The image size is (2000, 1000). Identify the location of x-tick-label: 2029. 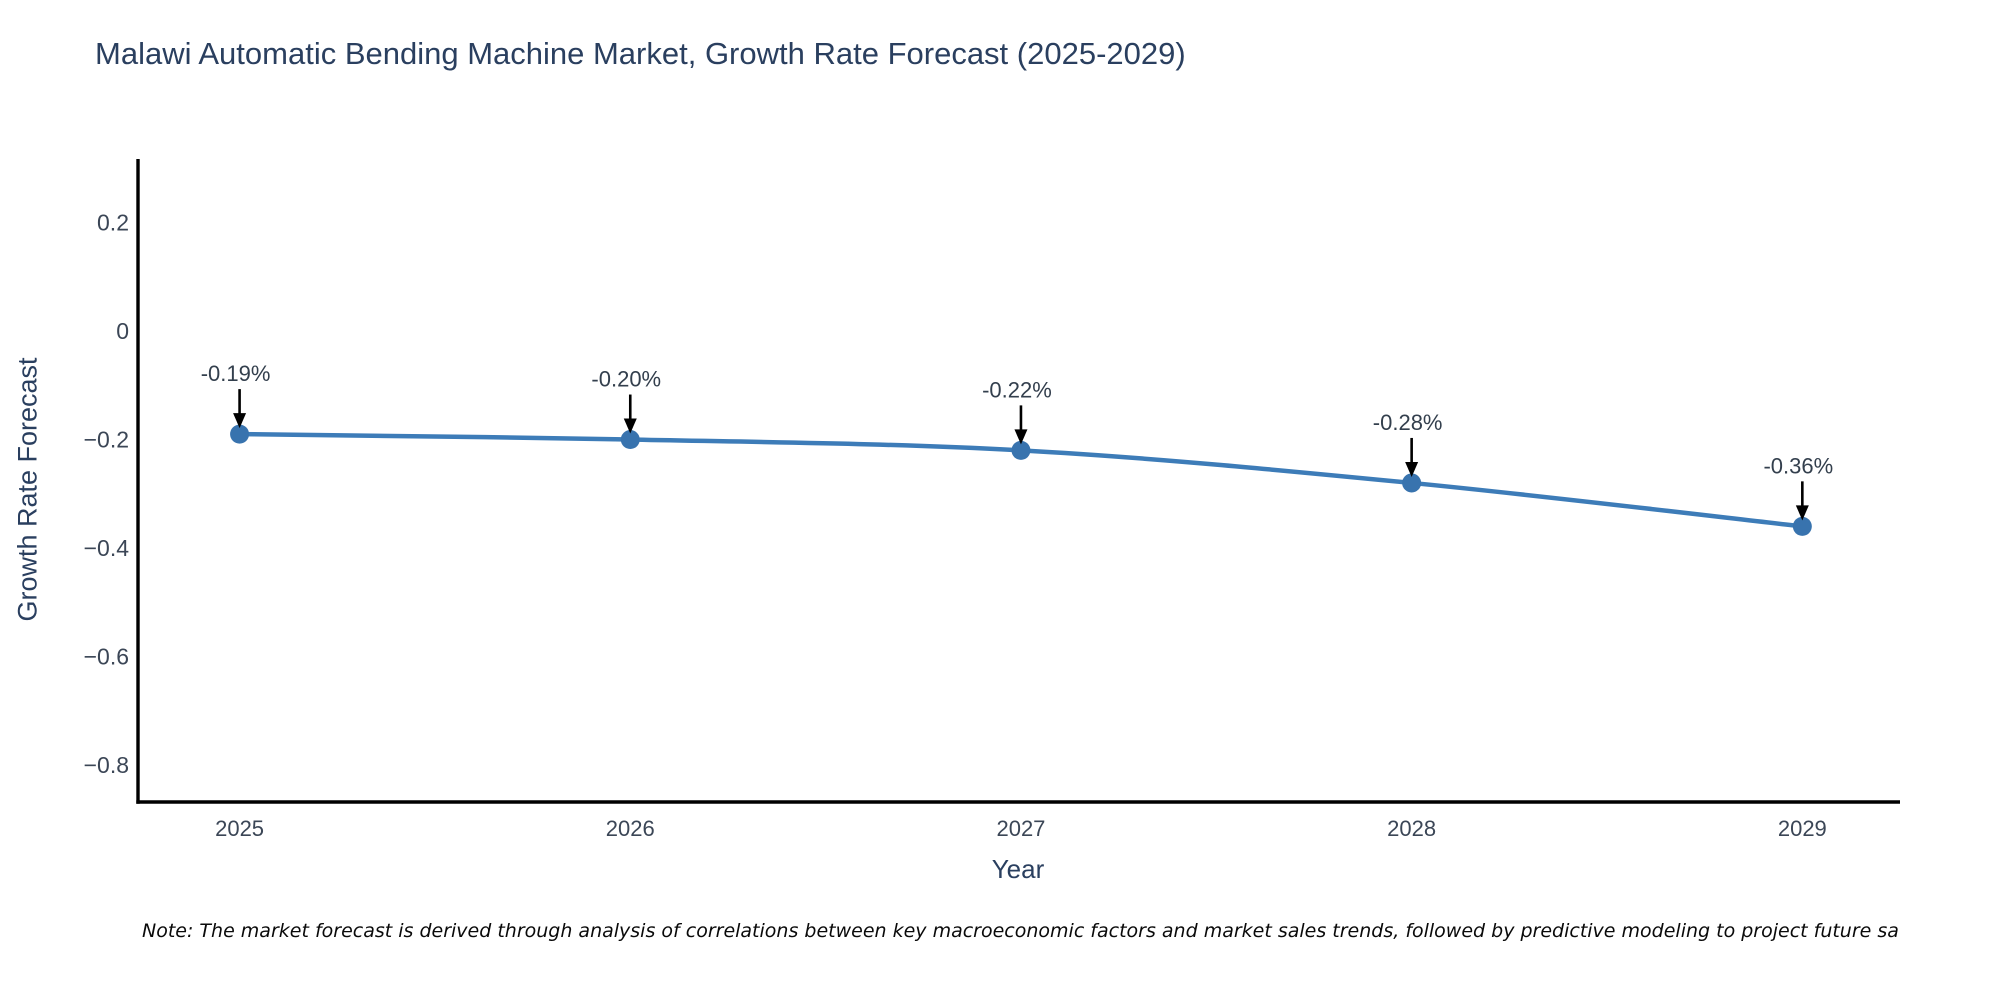
(1802, 828).